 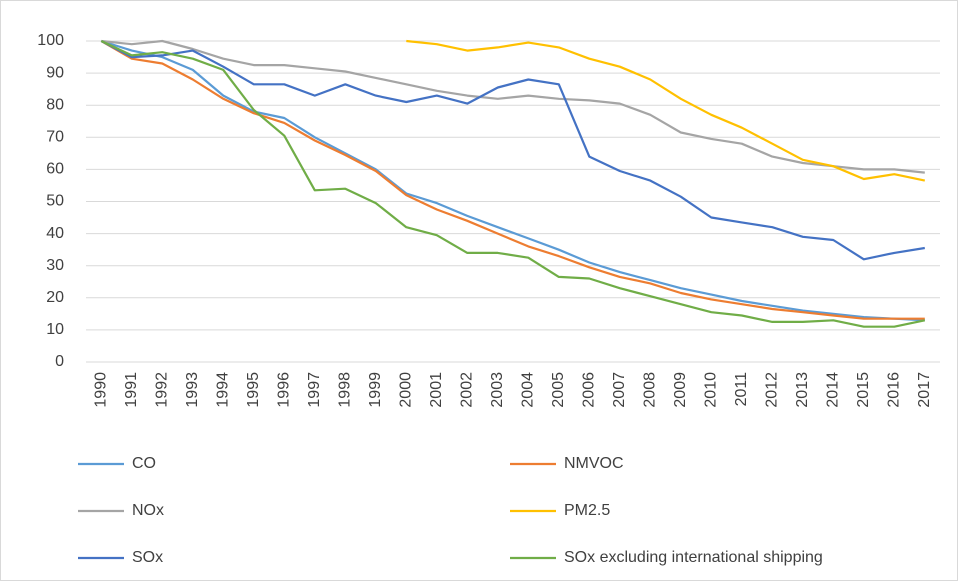 I want to click on x-tick-label: 2017, so click(x=924, y=390).